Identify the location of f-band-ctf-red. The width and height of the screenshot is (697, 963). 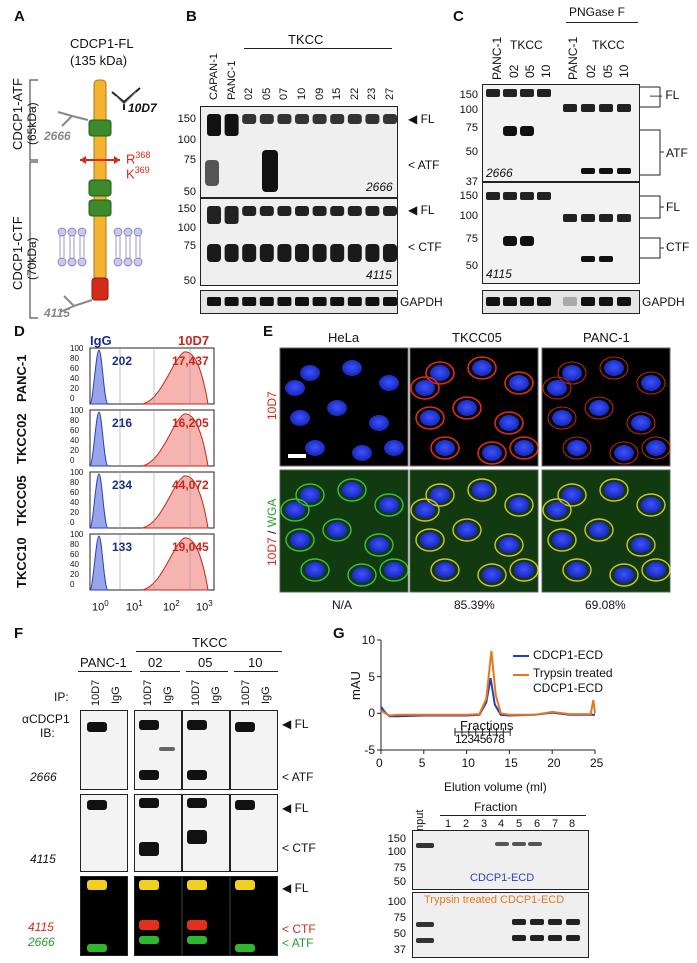
(149, 925).